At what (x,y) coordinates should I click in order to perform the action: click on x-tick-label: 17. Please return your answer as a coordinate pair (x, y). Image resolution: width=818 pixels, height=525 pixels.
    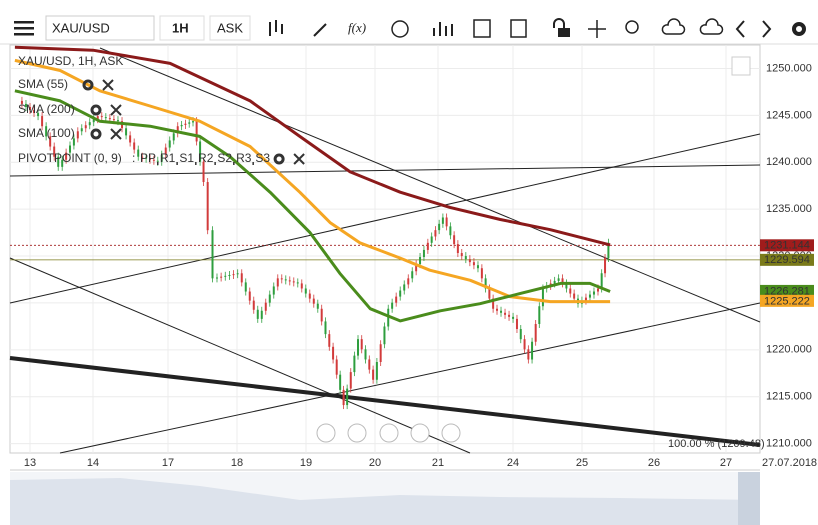
    Looking at the image, I should click on (168, 463).